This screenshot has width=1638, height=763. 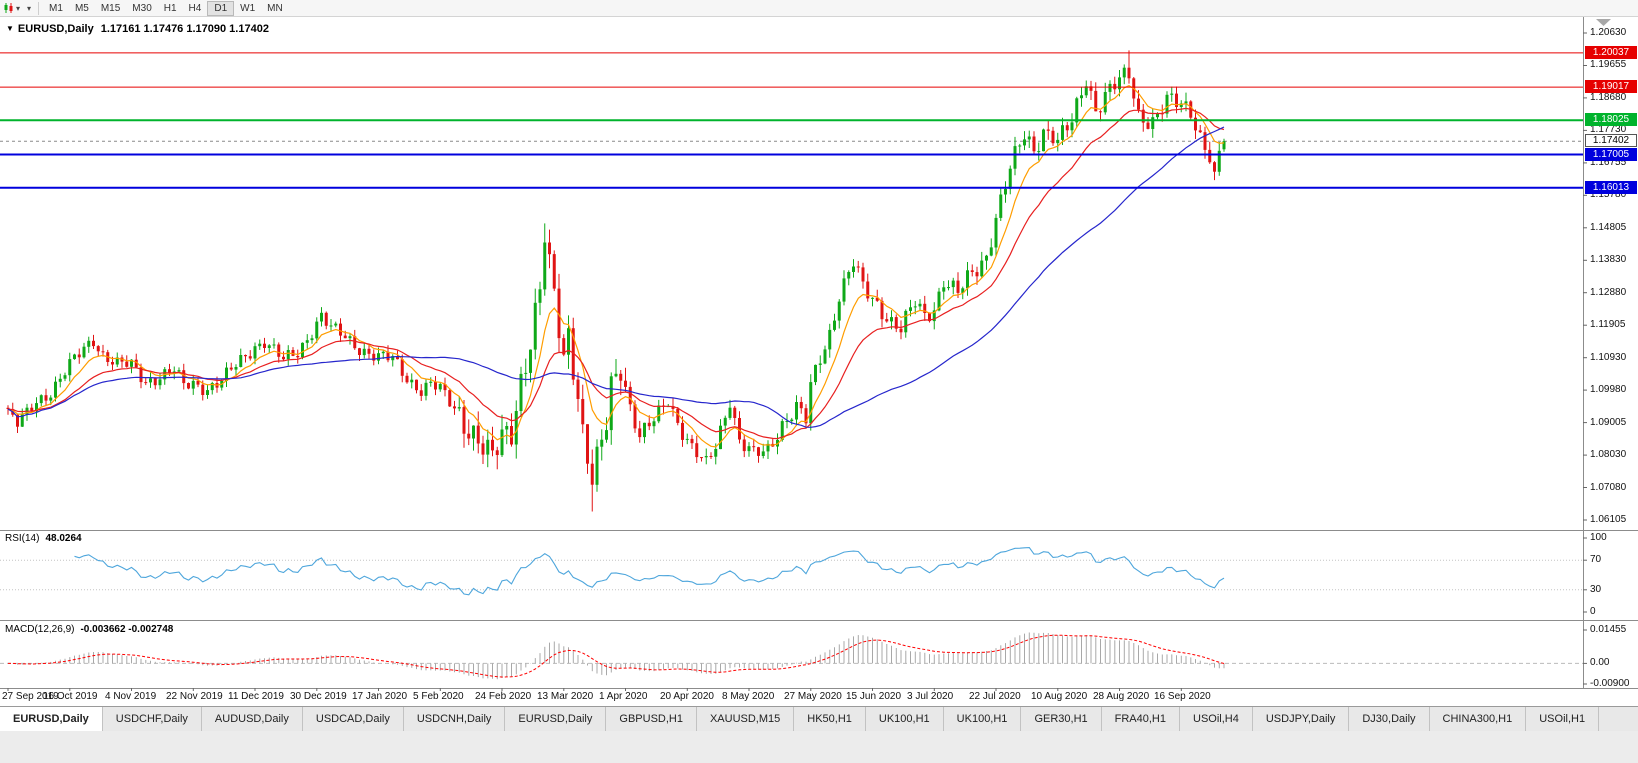 What do you see at coordinates (195, 8) in the screenshot?
I see `timeframe-button-h4: H4` at bounding box center [195, 8].